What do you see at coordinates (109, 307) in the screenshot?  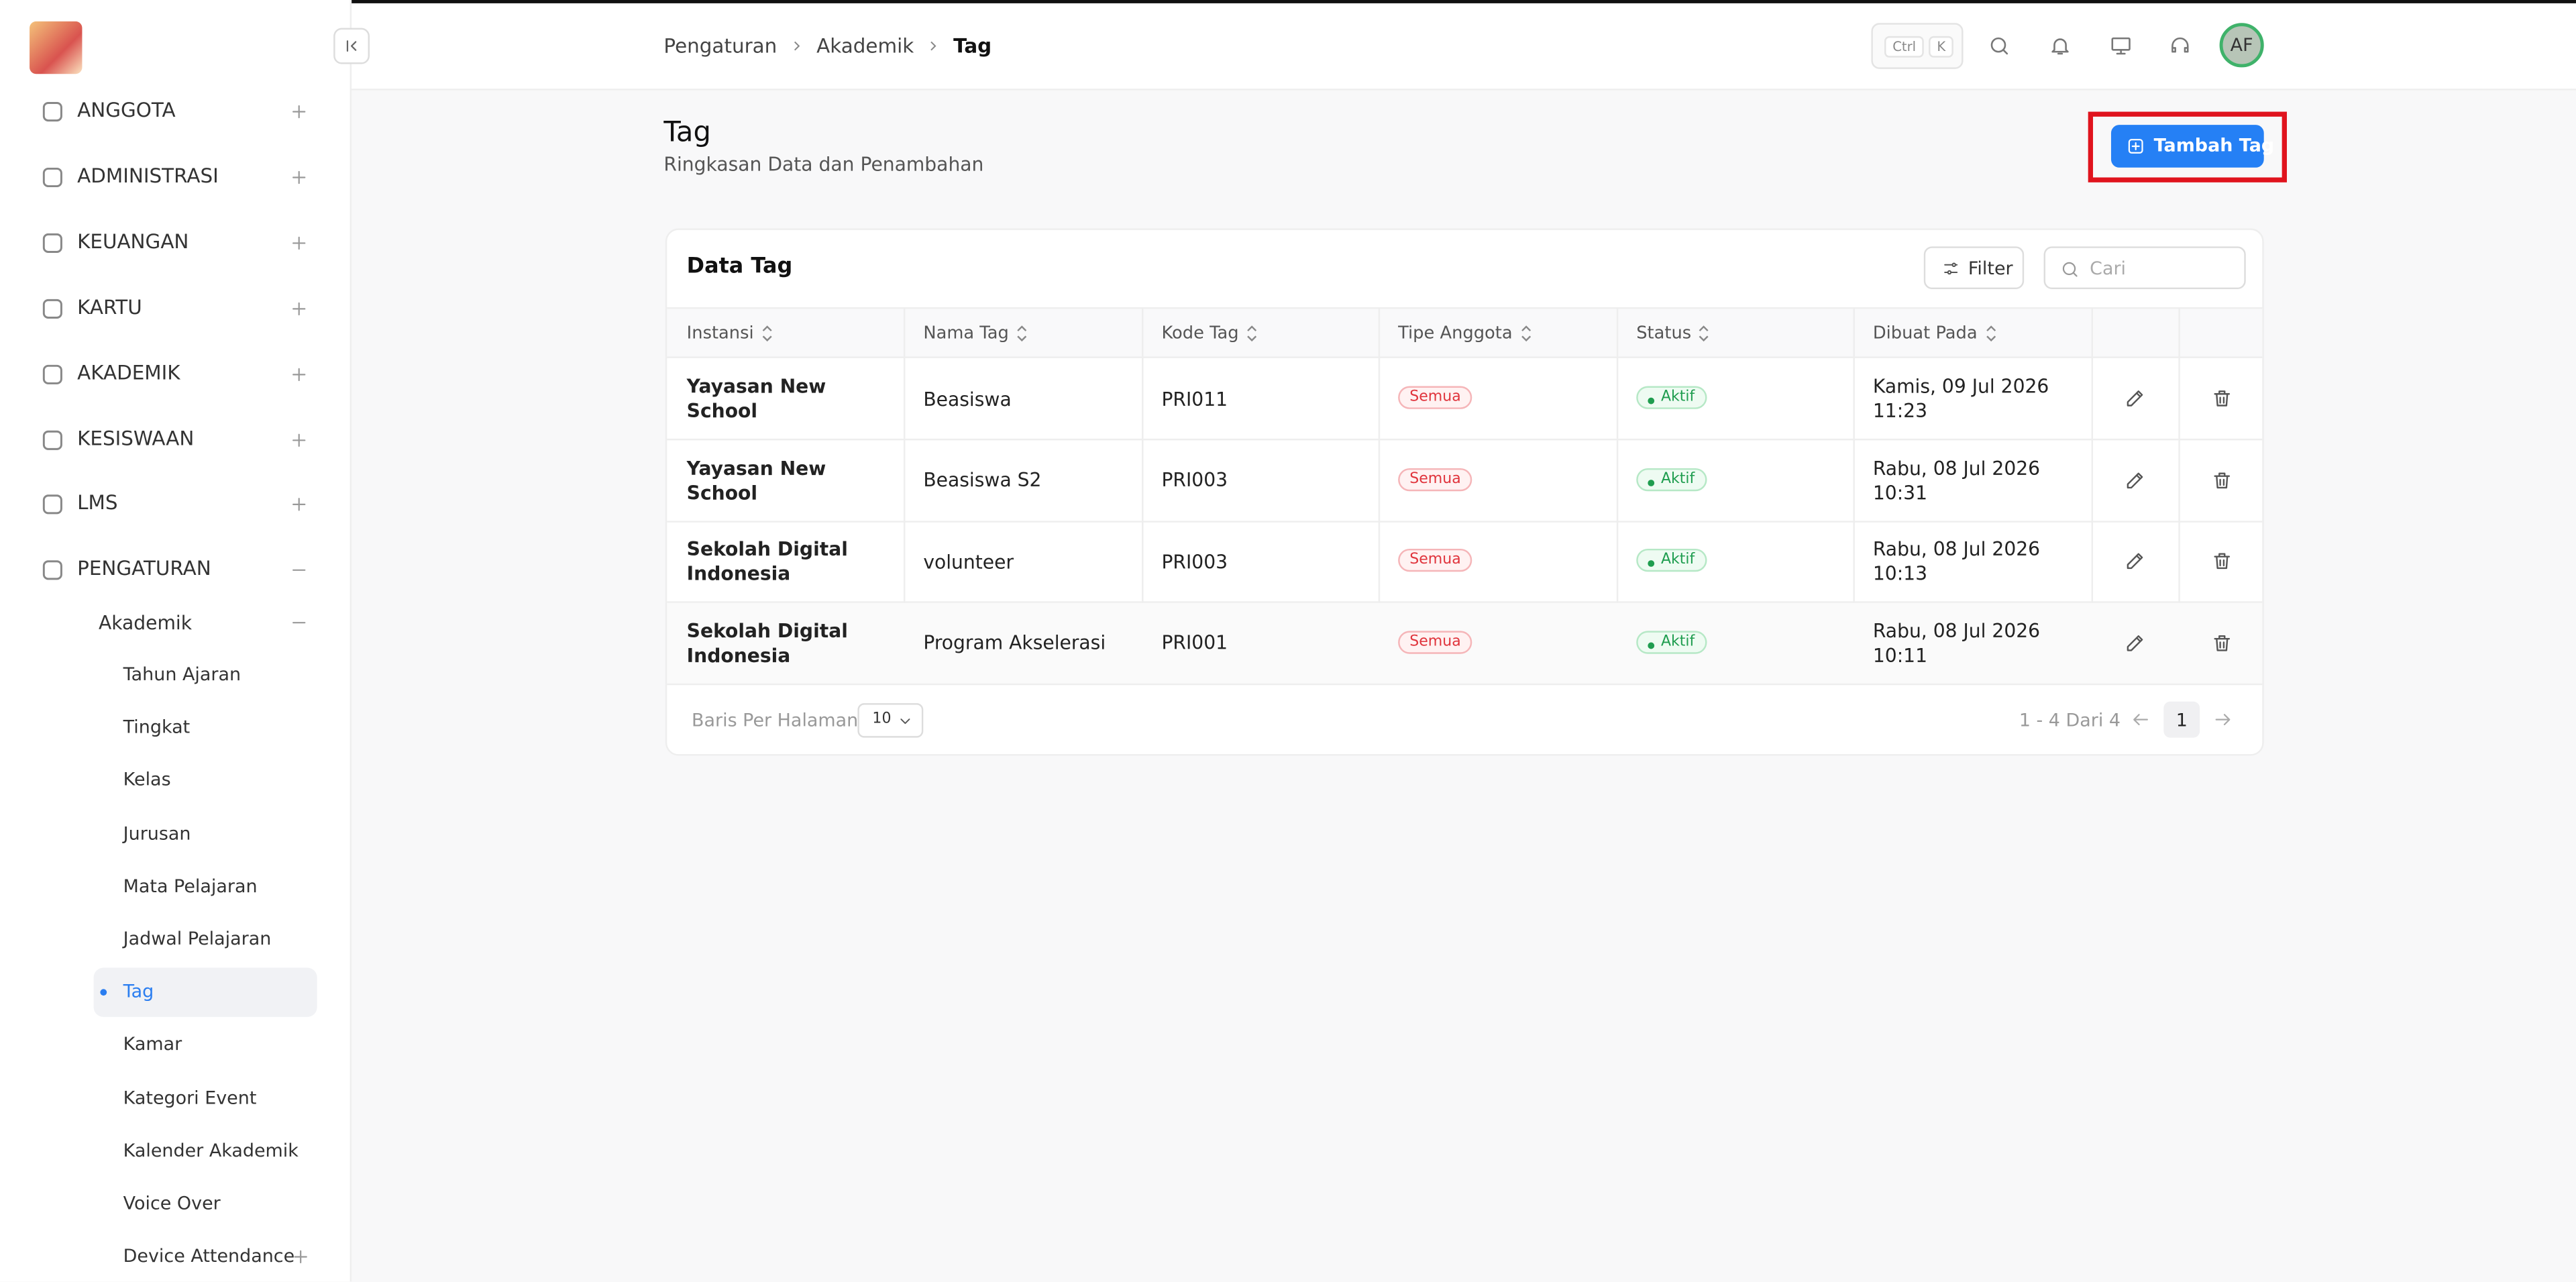 I see `menu-label: KARTU` at bounding box center [109, 307].